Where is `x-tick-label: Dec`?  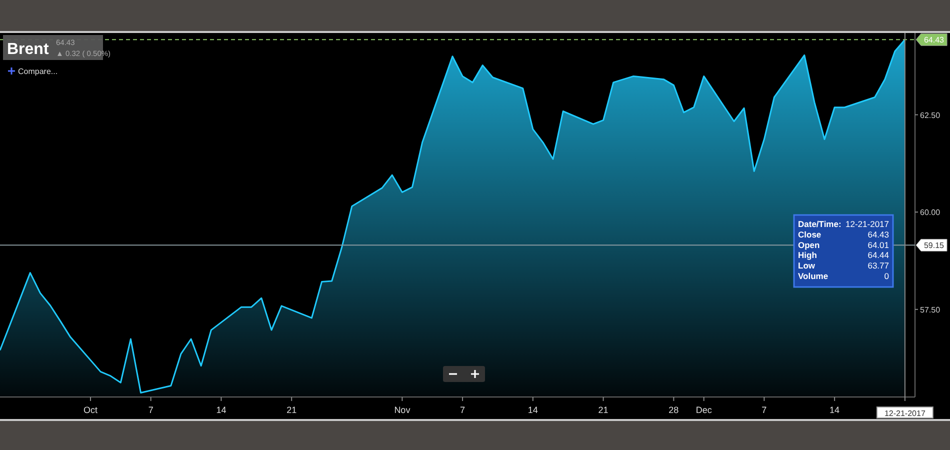
x-tick-label: Dec is located at coordinates (704, 410).